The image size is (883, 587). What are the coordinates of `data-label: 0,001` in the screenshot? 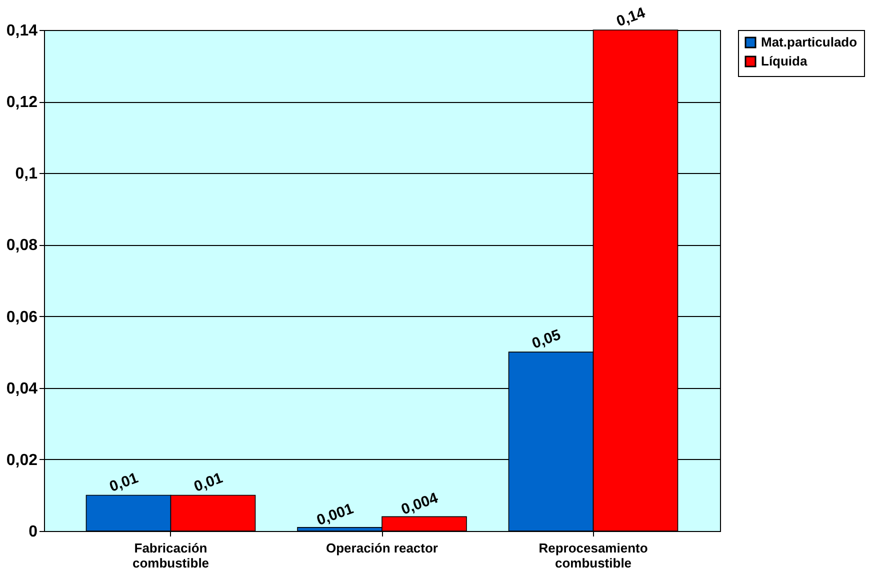 It's located at (335, 515).